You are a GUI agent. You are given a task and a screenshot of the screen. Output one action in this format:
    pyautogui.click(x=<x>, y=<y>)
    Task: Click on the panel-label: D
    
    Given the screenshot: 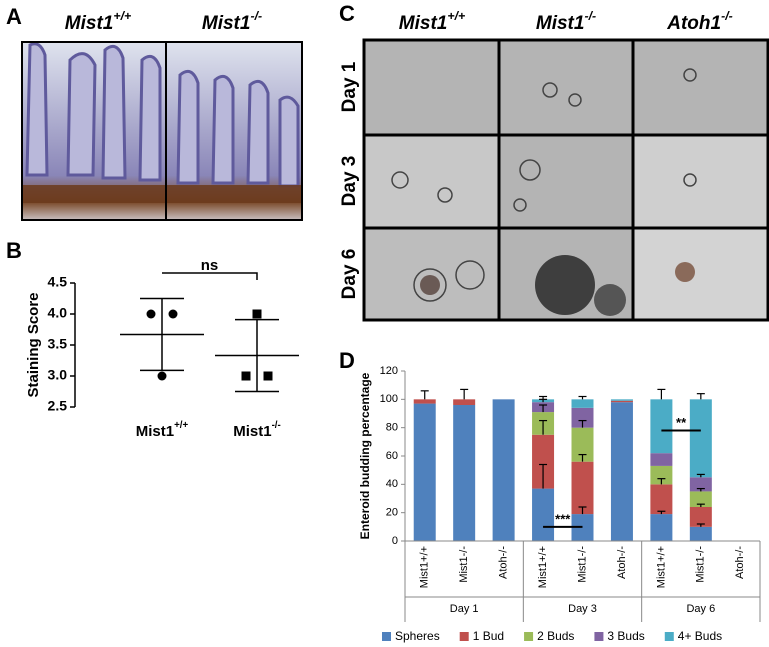 What is the action you would take?
    pyautogui.click(x=347, y=360)
    